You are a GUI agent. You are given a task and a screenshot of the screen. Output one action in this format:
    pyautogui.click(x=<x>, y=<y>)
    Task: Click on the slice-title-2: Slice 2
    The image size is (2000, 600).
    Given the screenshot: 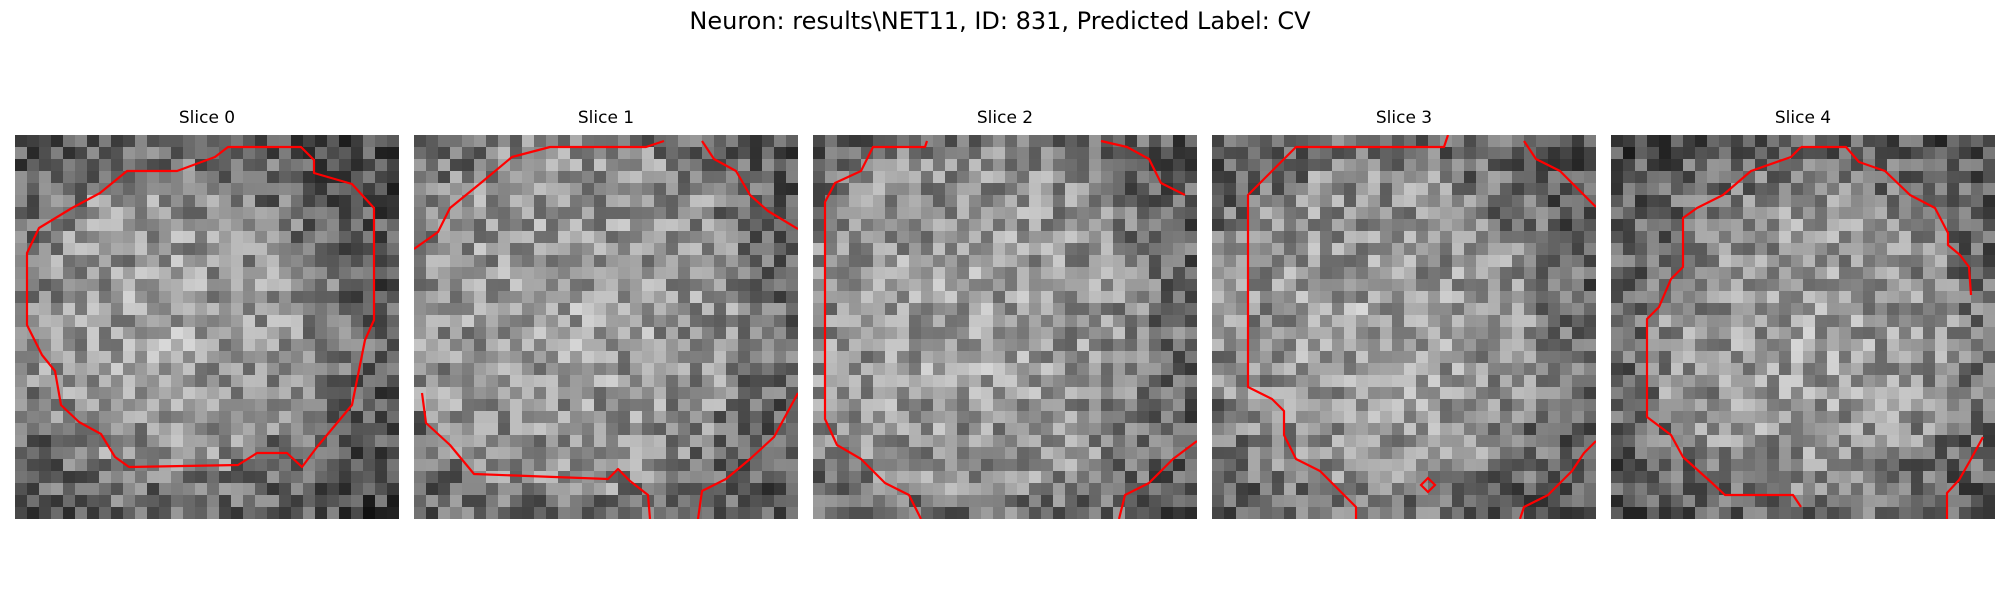 What is the action you would take?
    pyautogui.click(x=1005, y=118)
    